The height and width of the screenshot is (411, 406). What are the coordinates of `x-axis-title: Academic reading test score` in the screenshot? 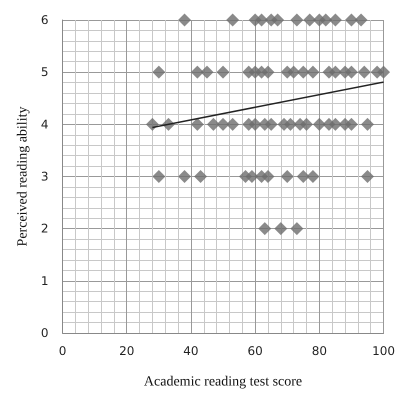 It's located at (223, 382).